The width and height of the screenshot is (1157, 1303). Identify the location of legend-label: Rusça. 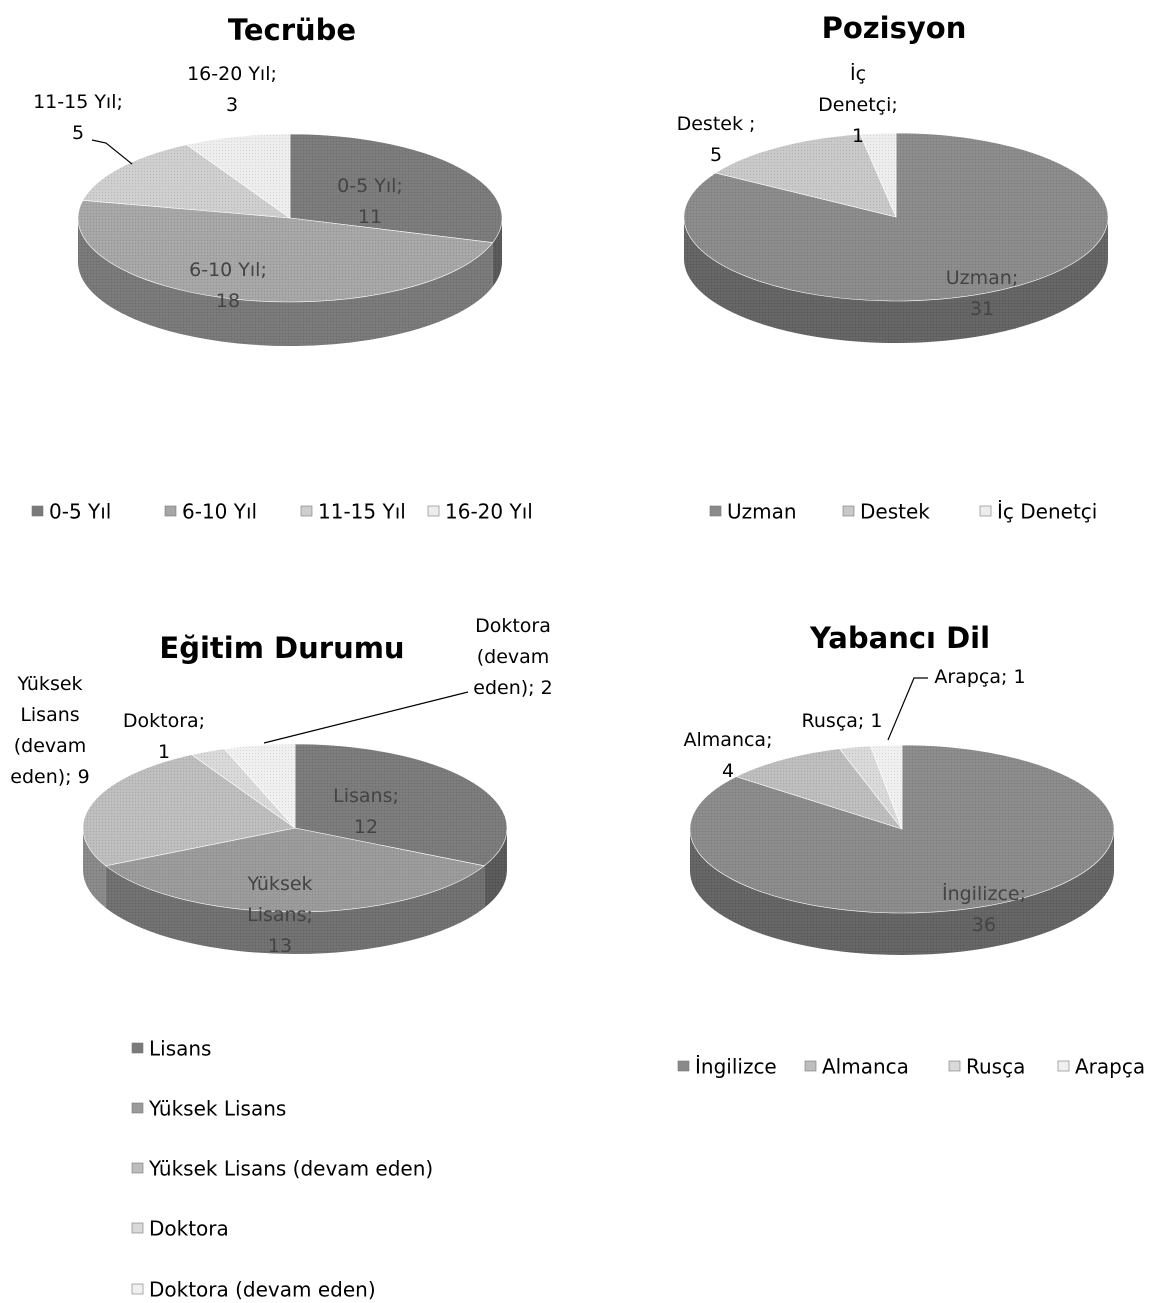
(995, 1067).